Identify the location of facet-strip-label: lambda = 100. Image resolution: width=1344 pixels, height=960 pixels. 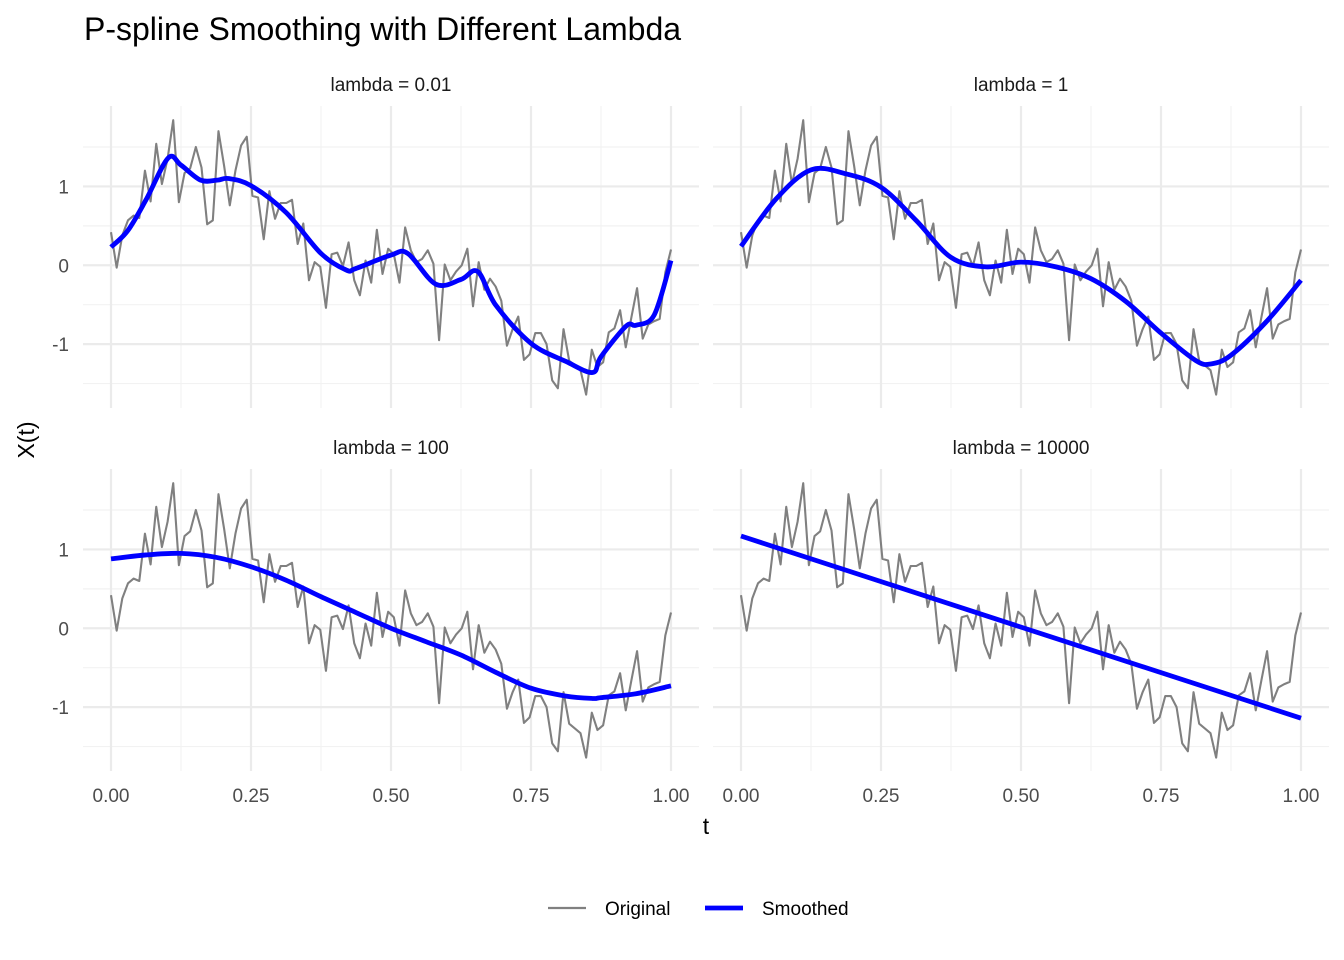
(391, 448).